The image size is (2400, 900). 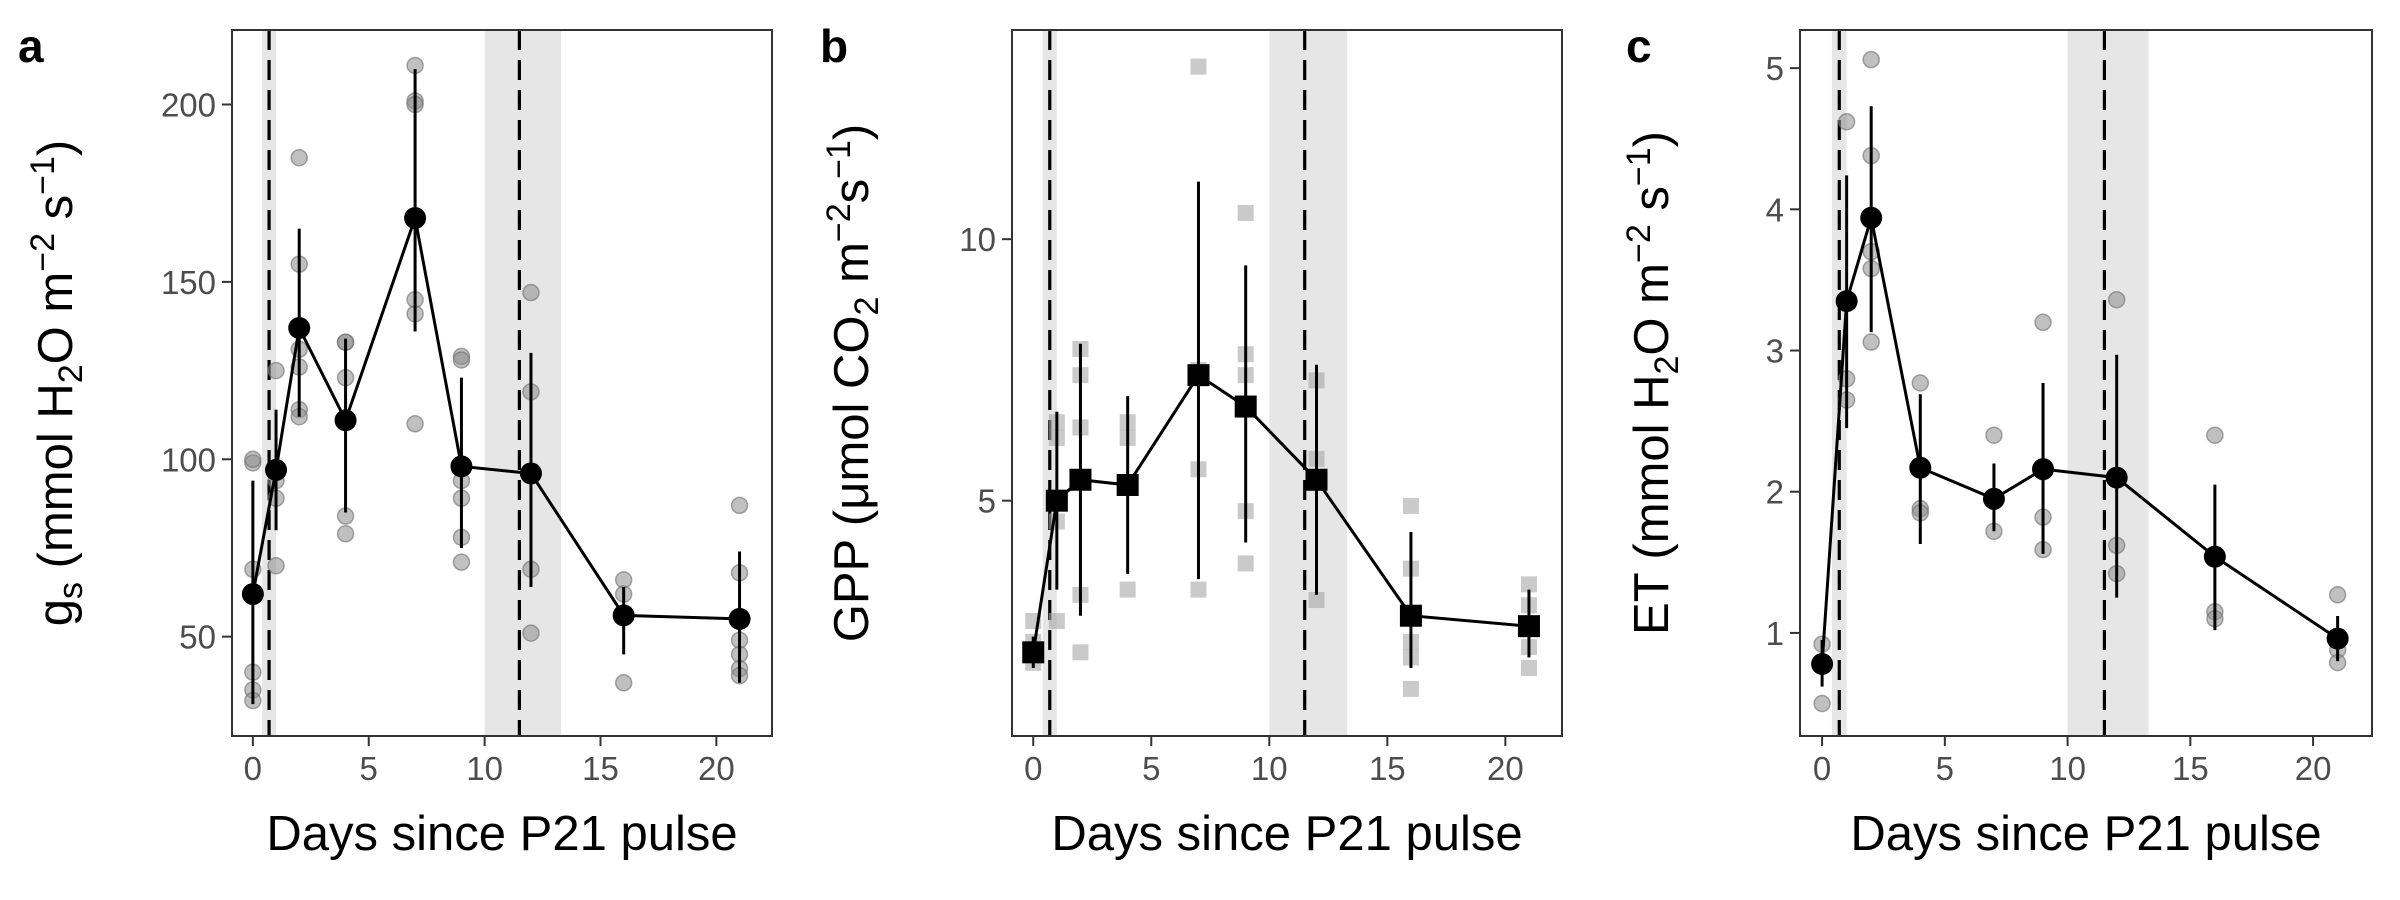 What do you see at coordinates (977, 239) in the screenshot?
I see `y-tick-label: 10` at bounding box center [977, 239].